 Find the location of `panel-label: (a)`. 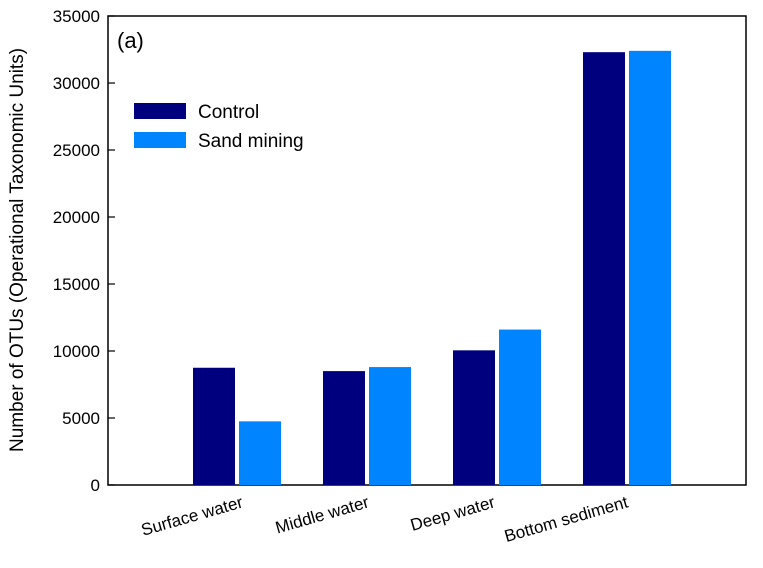

panel-label: (a) is located at coordinates (130, 40).